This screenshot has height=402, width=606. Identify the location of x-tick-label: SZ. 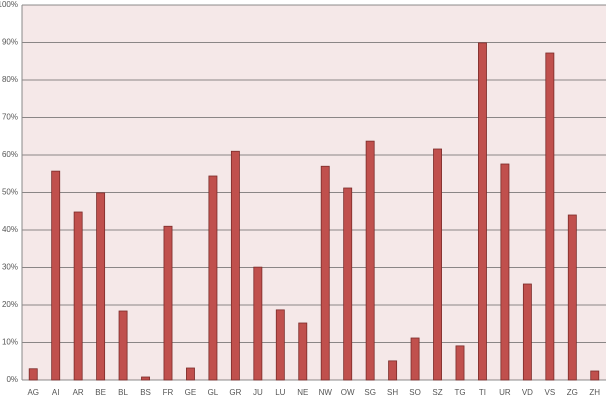
(437, 392).